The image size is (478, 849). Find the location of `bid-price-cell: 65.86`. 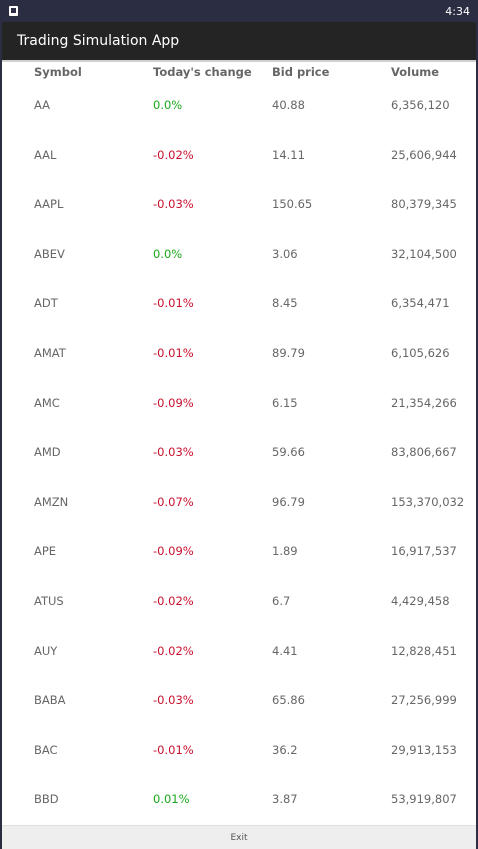

bid-price-cell: 65.86 is located at coordinates (288, 700).